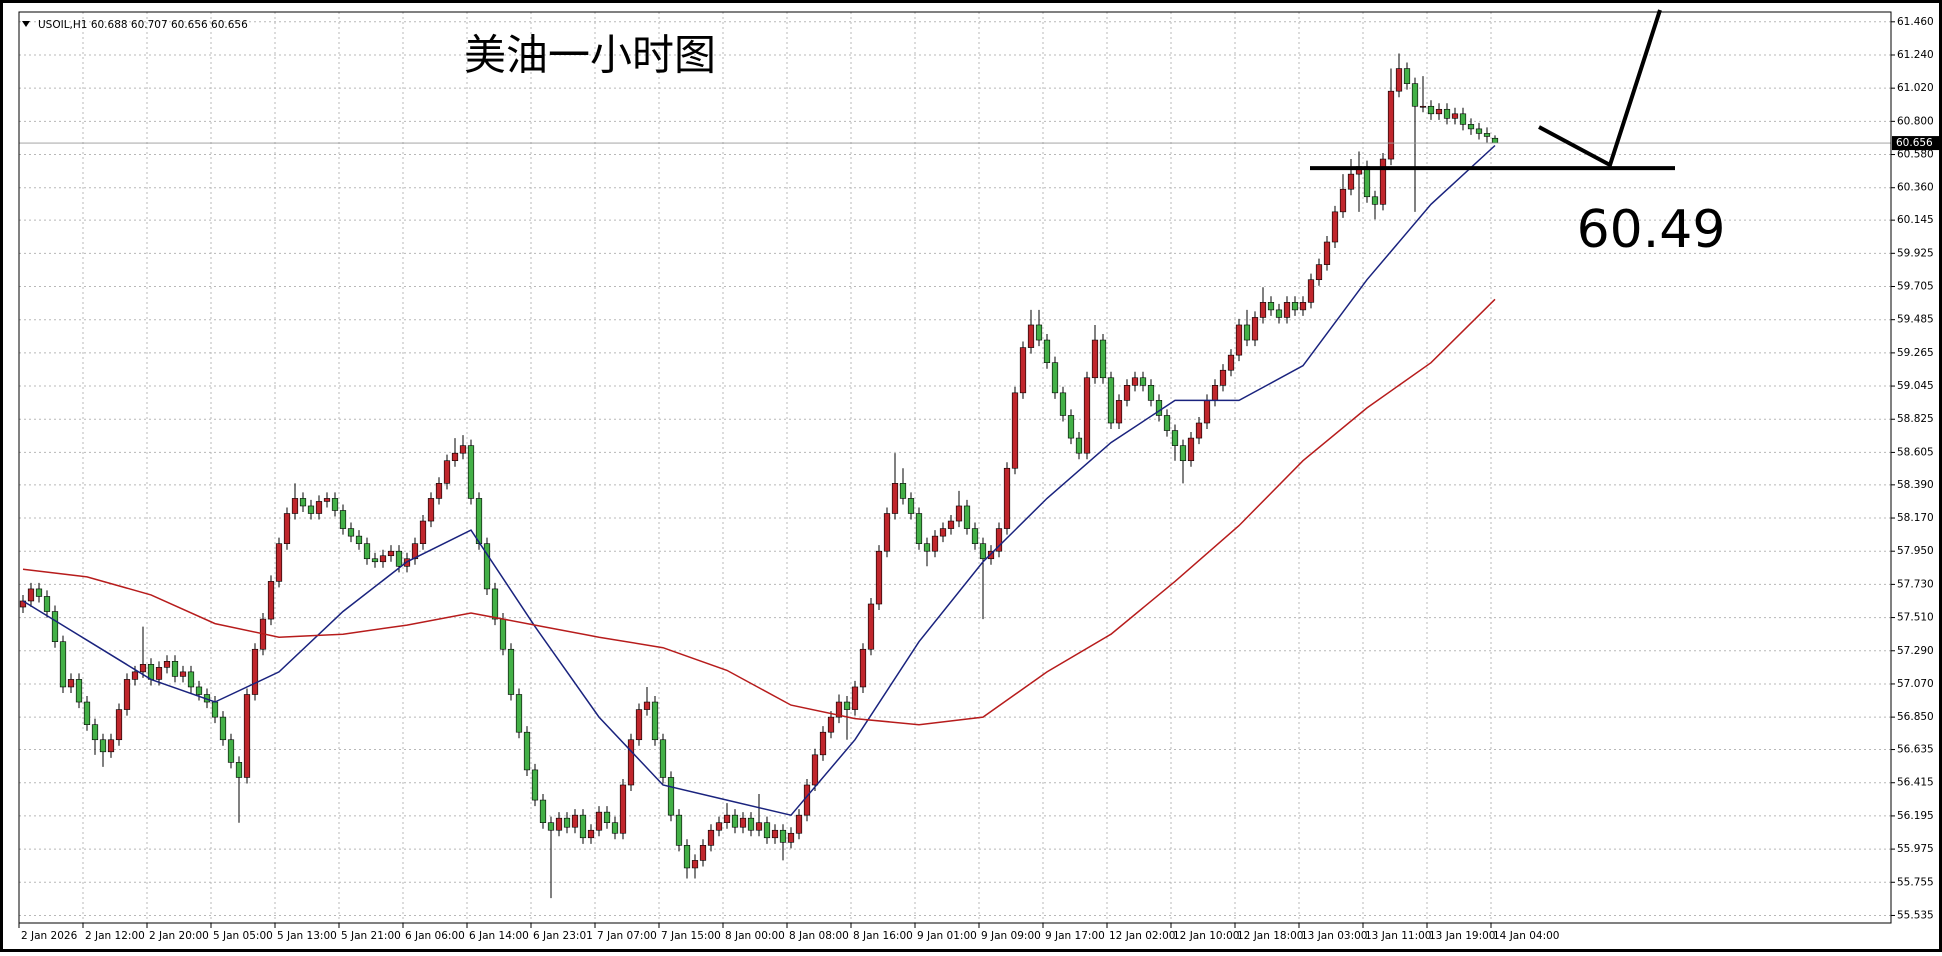 The height and width of the screenshot is (956, 1942). What do you see at coordinates (755, 936) in the screenshot?
I see `x-tick-label: 8 Jan 00:00` at bounding box center [755, 936].